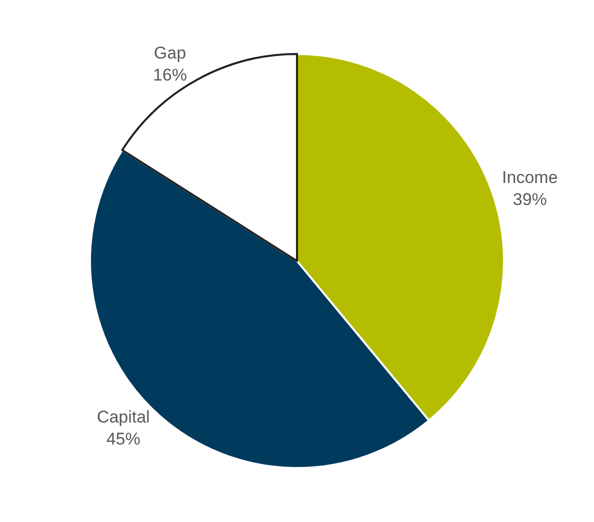 Image resolution: width=594 pixels, height=522 pixels. Describe the element at coordinates (529, 200) in the screenshot. I see `data-label: 39%` at that location.